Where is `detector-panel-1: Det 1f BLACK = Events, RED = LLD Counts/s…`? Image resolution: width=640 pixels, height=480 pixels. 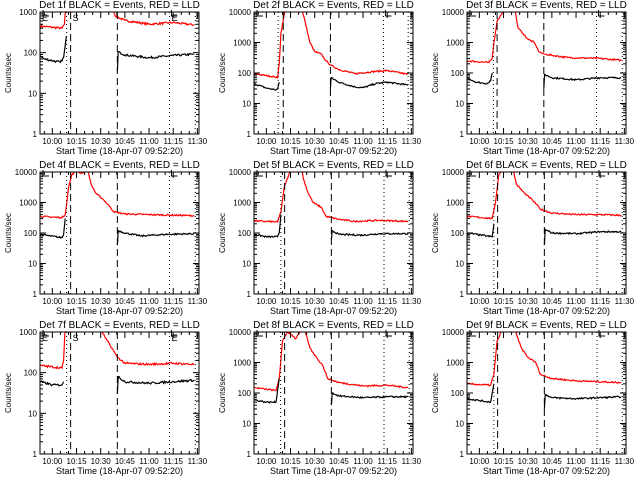 detector-panel-1: Det 1f BLACK = Events, RED = LLD Counts/s… is located at coordinates (106, 78).